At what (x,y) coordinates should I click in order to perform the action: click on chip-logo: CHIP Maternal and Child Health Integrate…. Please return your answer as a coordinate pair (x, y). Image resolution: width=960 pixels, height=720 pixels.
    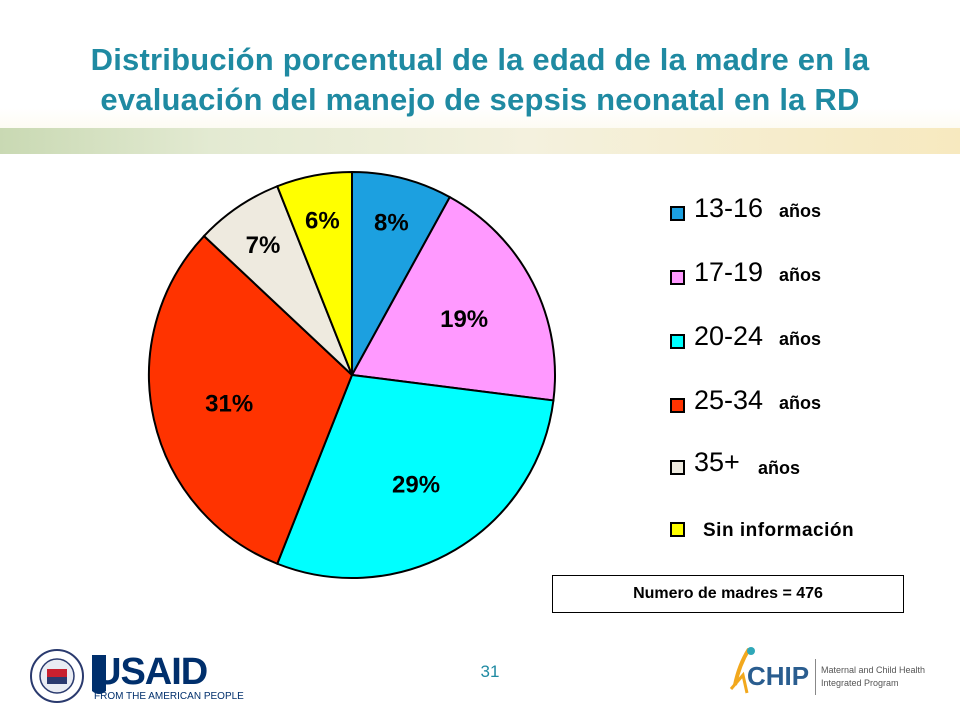
    Looking at the image, I should click on (825, 675).